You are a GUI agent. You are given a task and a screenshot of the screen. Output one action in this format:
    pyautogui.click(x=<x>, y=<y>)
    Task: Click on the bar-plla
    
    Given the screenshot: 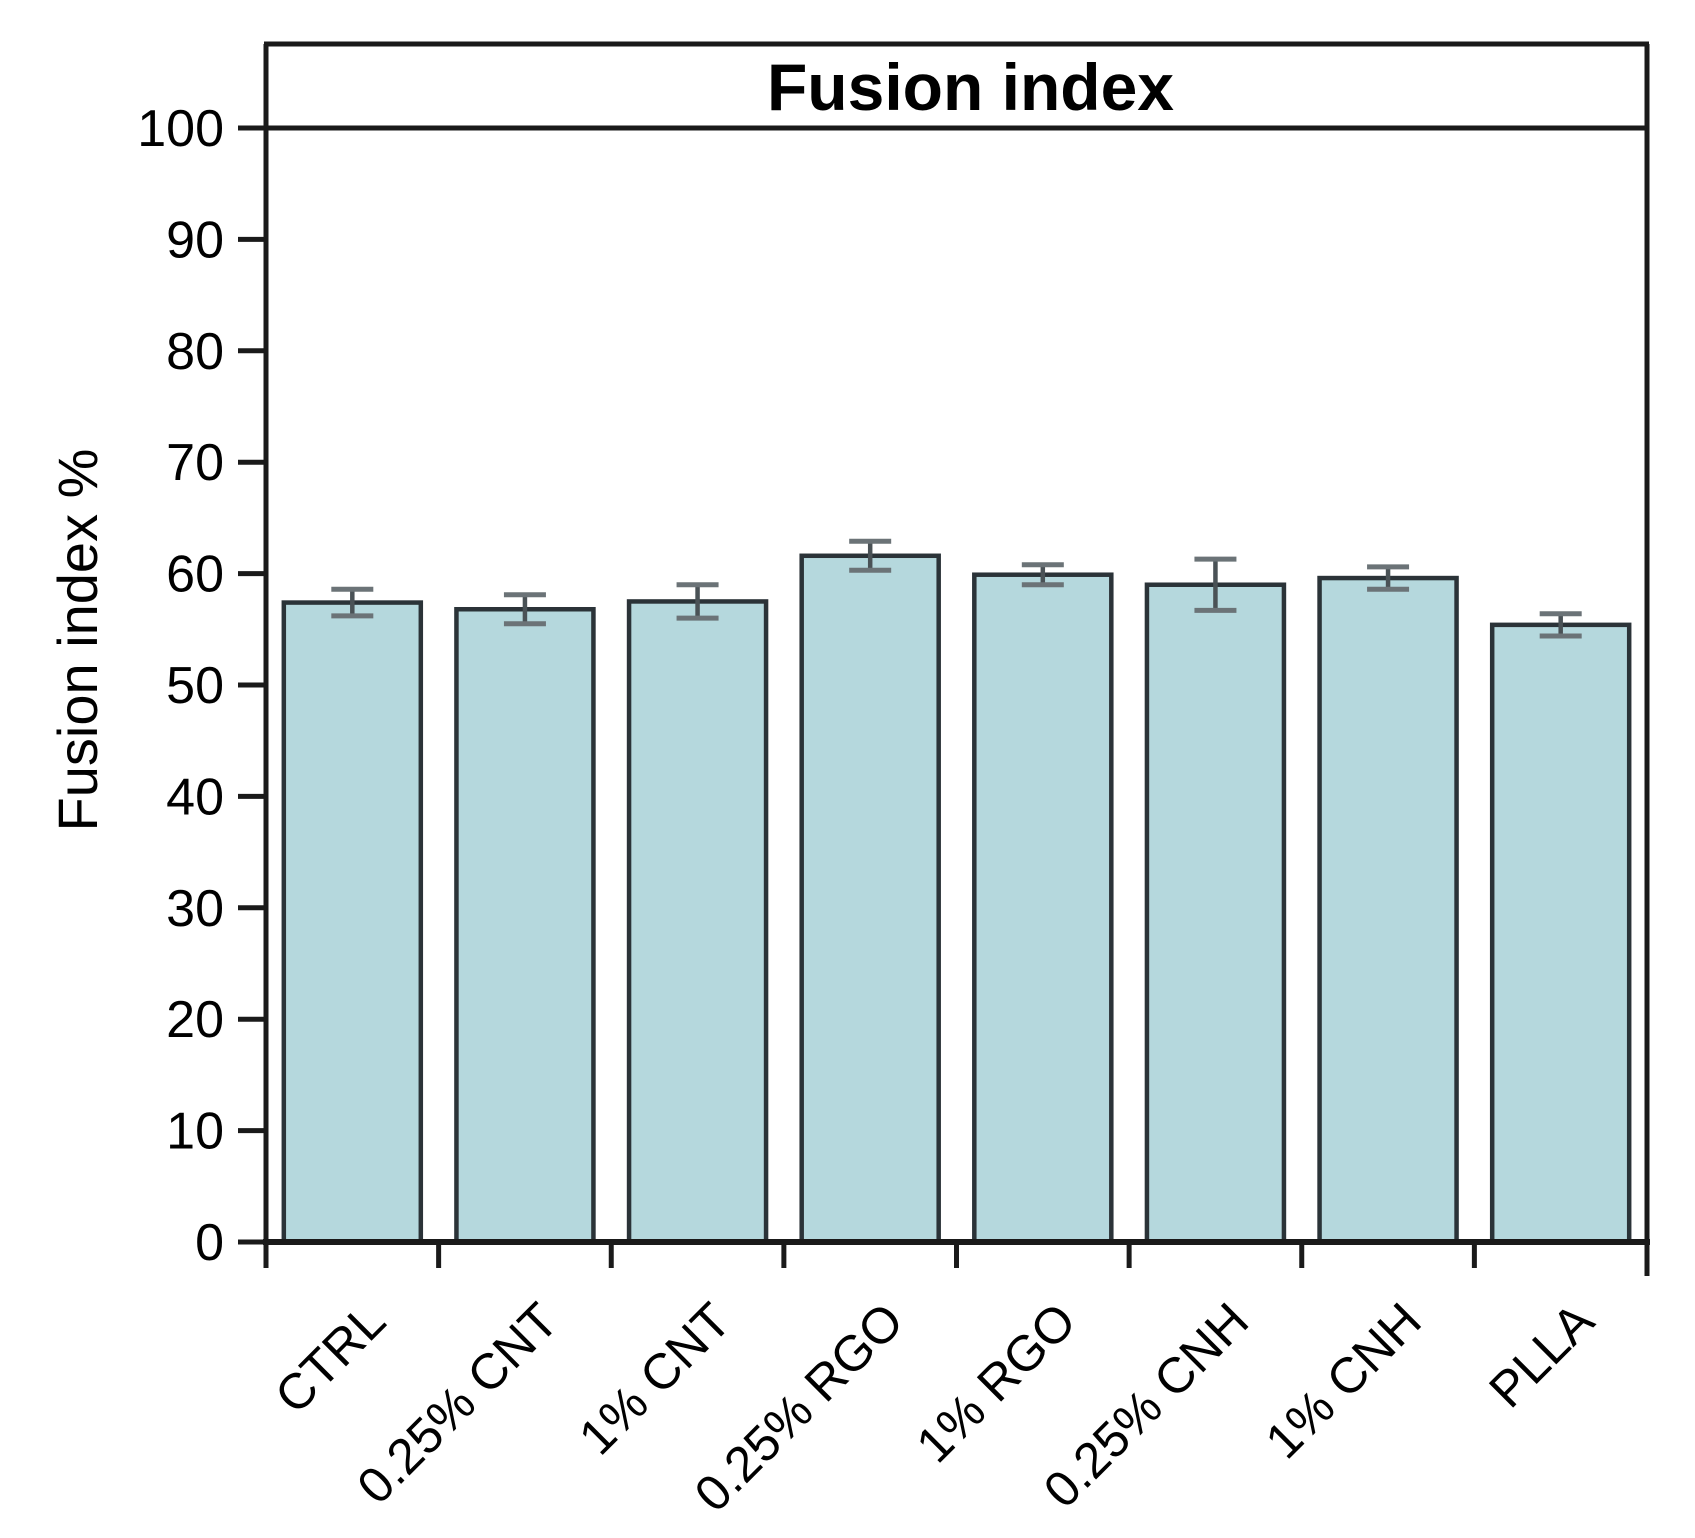 What is the action you would take?
    pyautogui.click(x=1560, y=933)
    